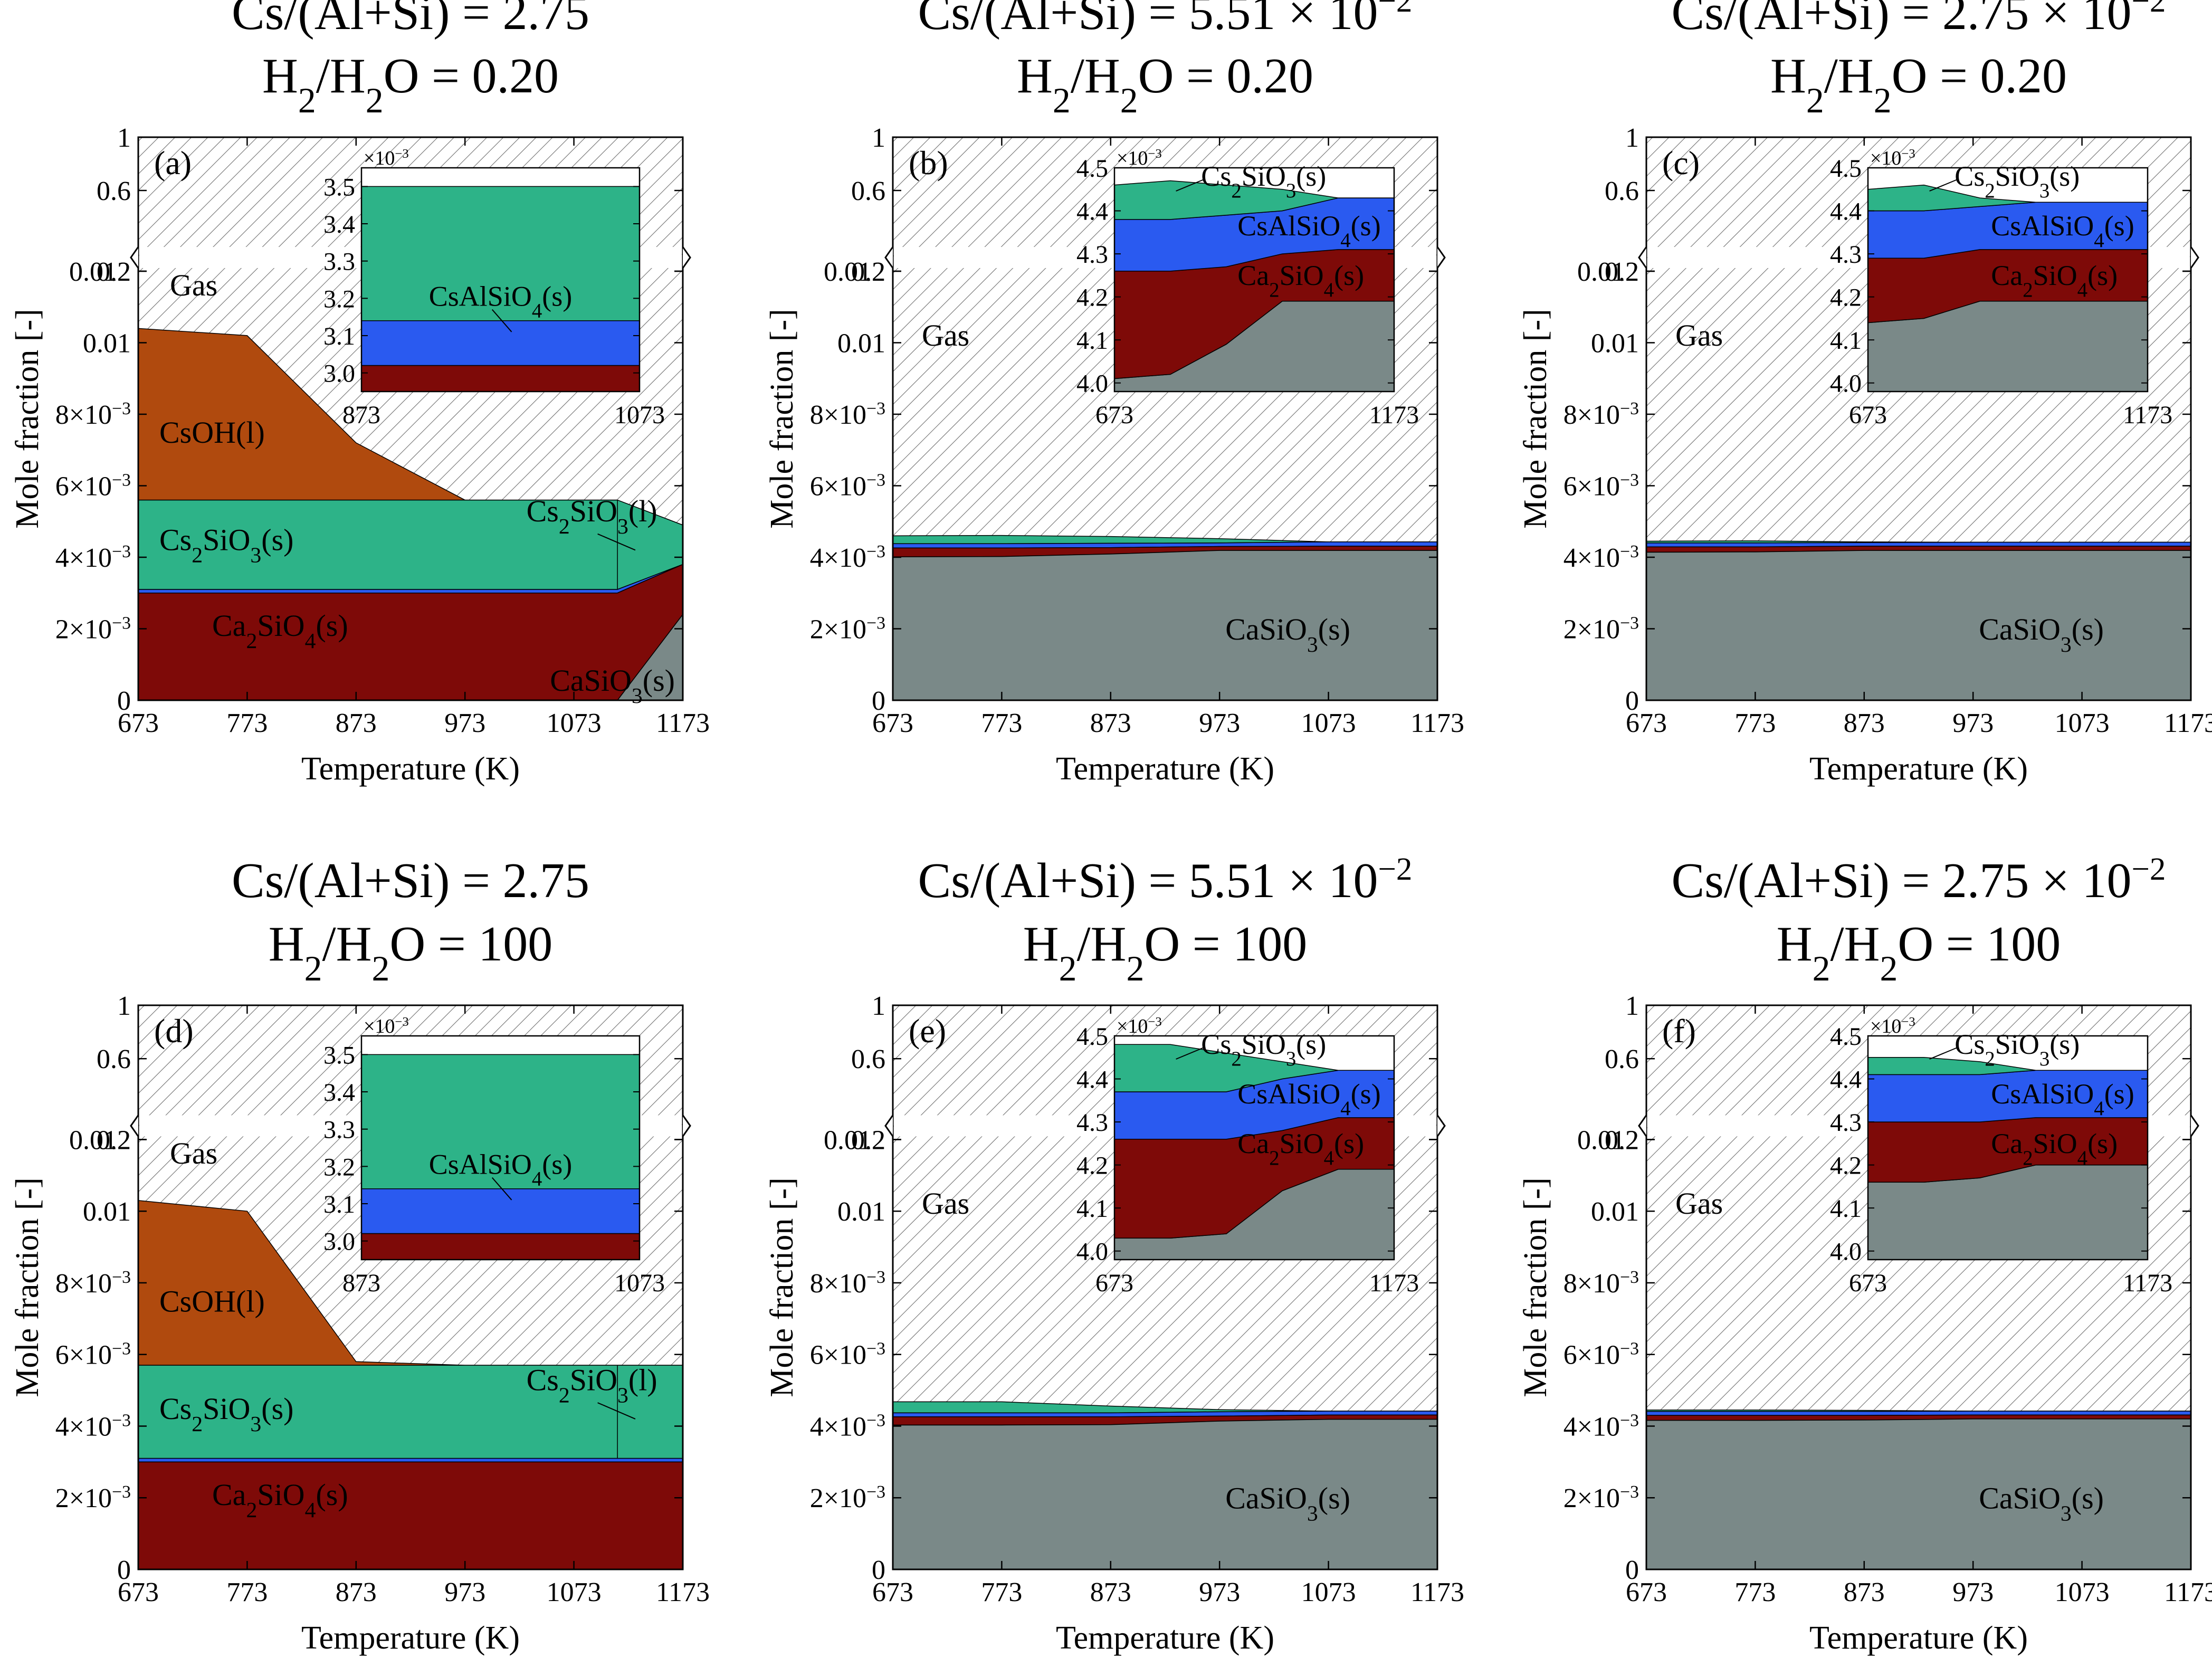 The image size is (2212, 1657). I want to click on inset-x-tick-label: 1073, so click(640, 1283).